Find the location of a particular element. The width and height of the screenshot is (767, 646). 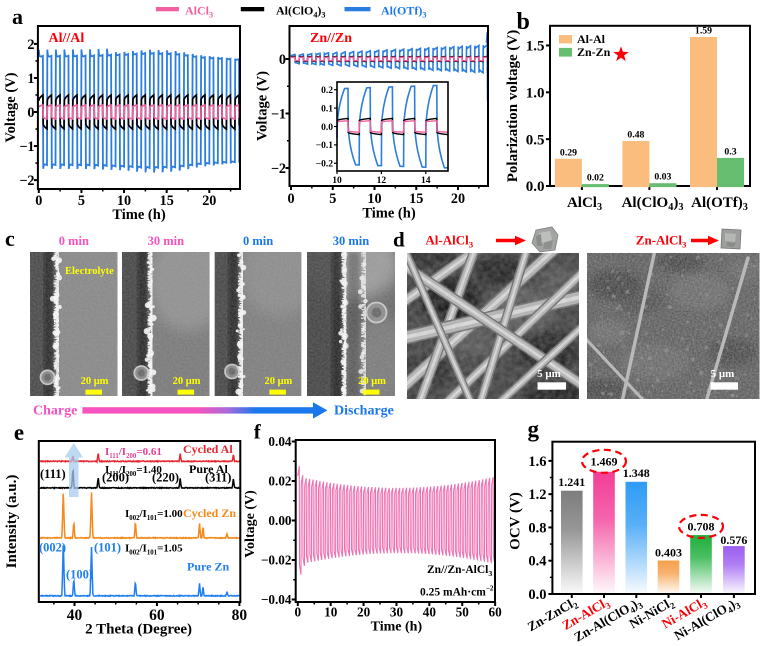

svg-text: −0.02 is located at coordinates (276, 560).